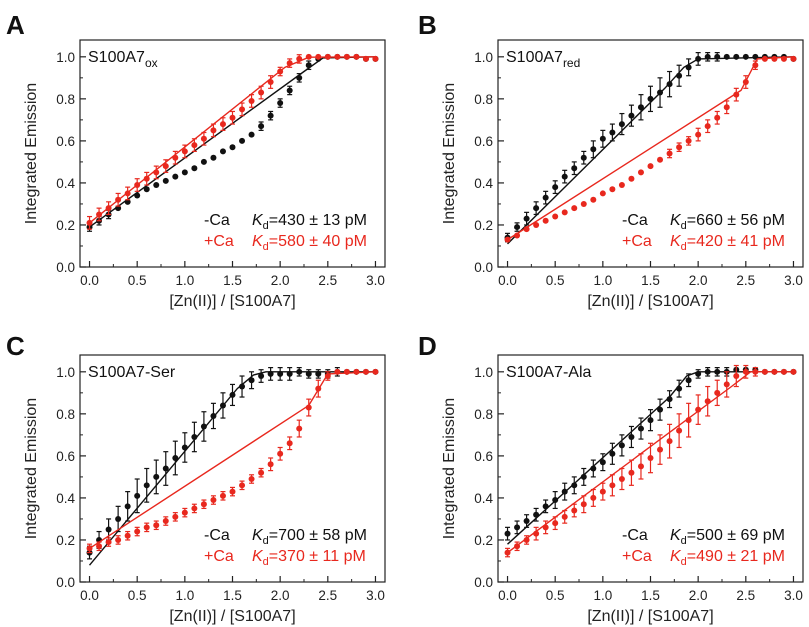 The height and width of the screenshot is (627, 809). Describe the element at coordinates (318, 241) in the screenshot. I see `legend-kd-value: =580 ± 40 pM` at that location.